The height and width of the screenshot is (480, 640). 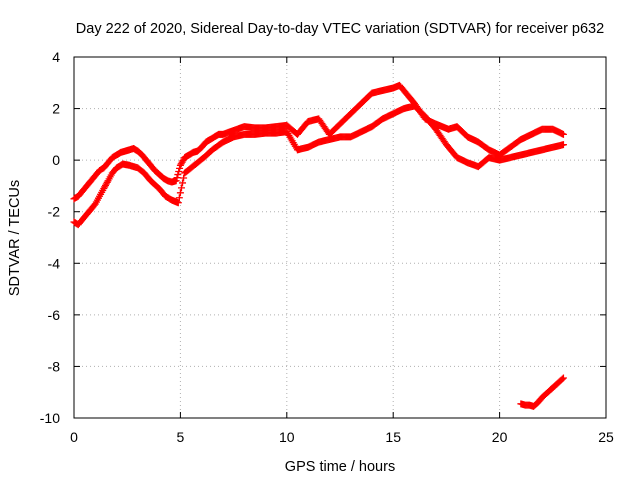 I want to click on y-tick-label: -10, so click(x=50, y=418).